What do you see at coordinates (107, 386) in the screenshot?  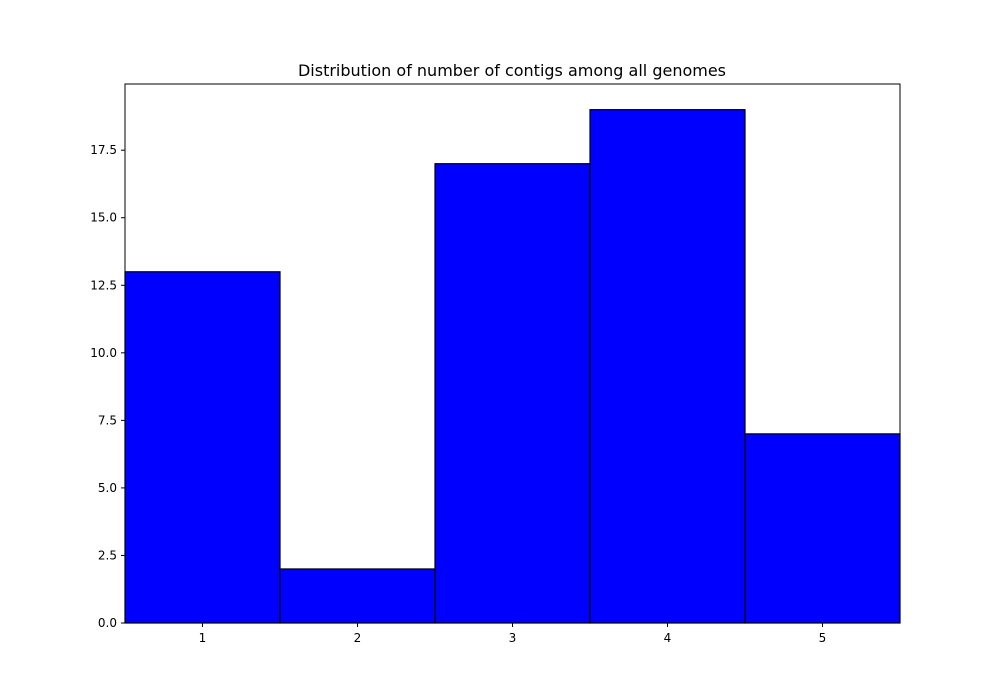 I see `y-axis: 0.0 2.5 5.0 7.5 10.0 12.5 15.0 17.5` at bounding box center [107, 386].